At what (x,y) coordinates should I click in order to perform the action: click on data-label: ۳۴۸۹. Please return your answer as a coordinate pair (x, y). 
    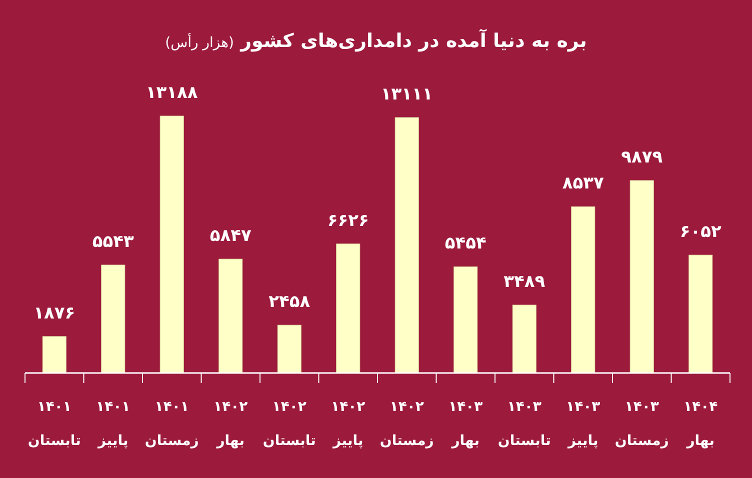
    Looking at the image, I should click on (525, 282).